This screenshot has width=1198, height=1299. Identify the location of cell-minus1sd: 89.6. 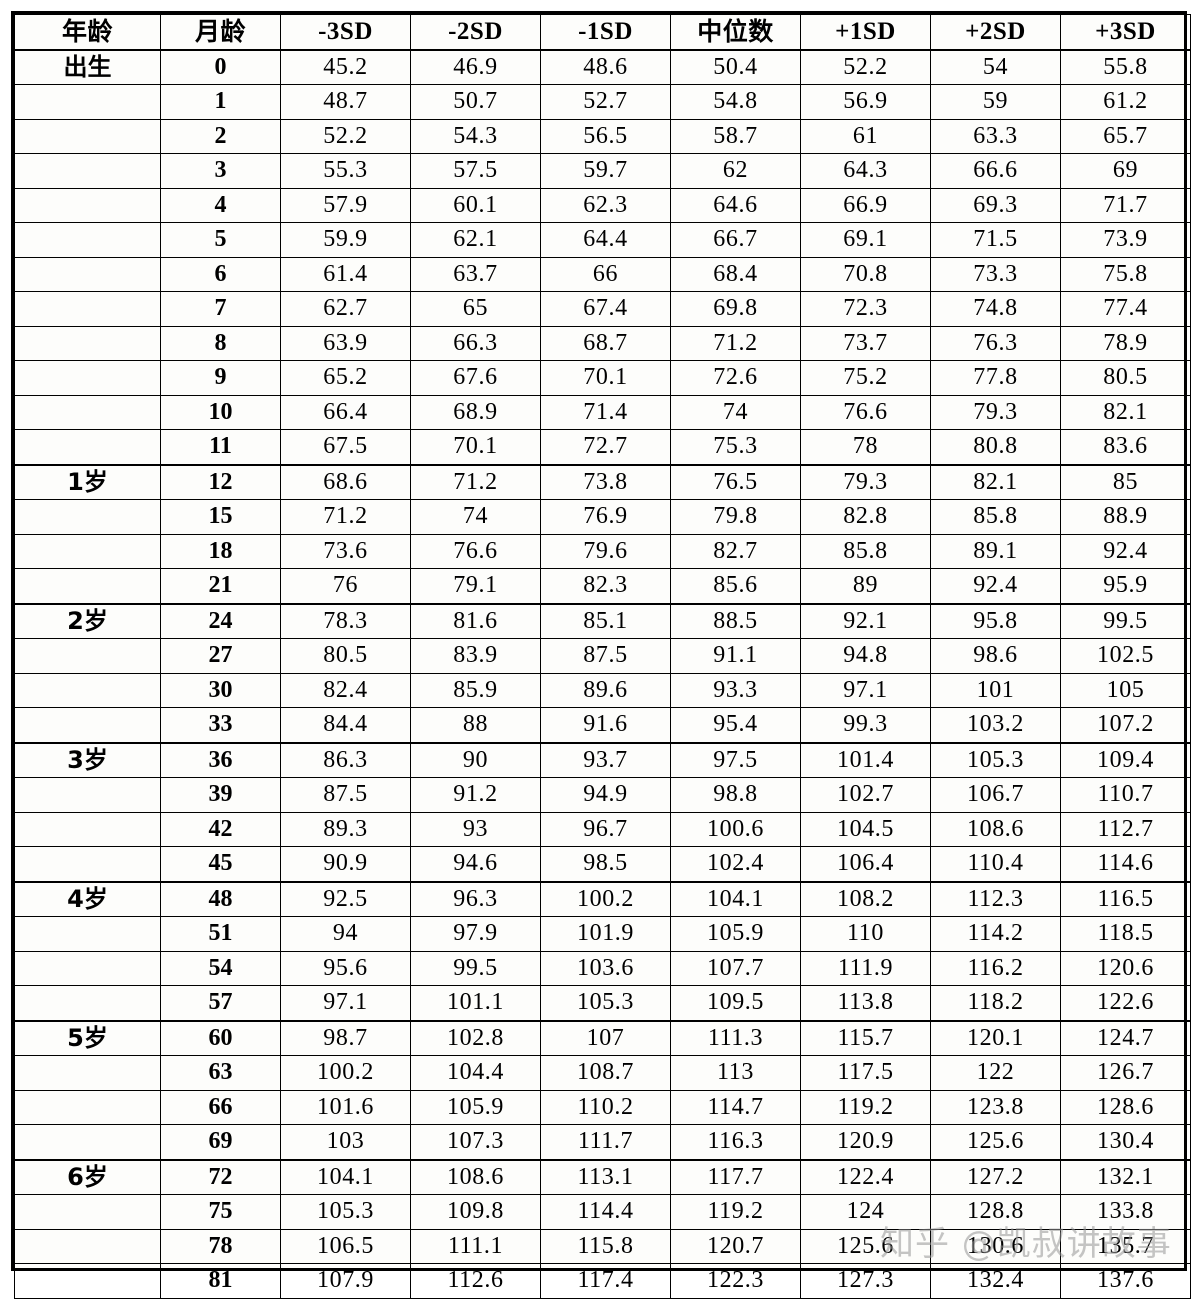
(605, 690).